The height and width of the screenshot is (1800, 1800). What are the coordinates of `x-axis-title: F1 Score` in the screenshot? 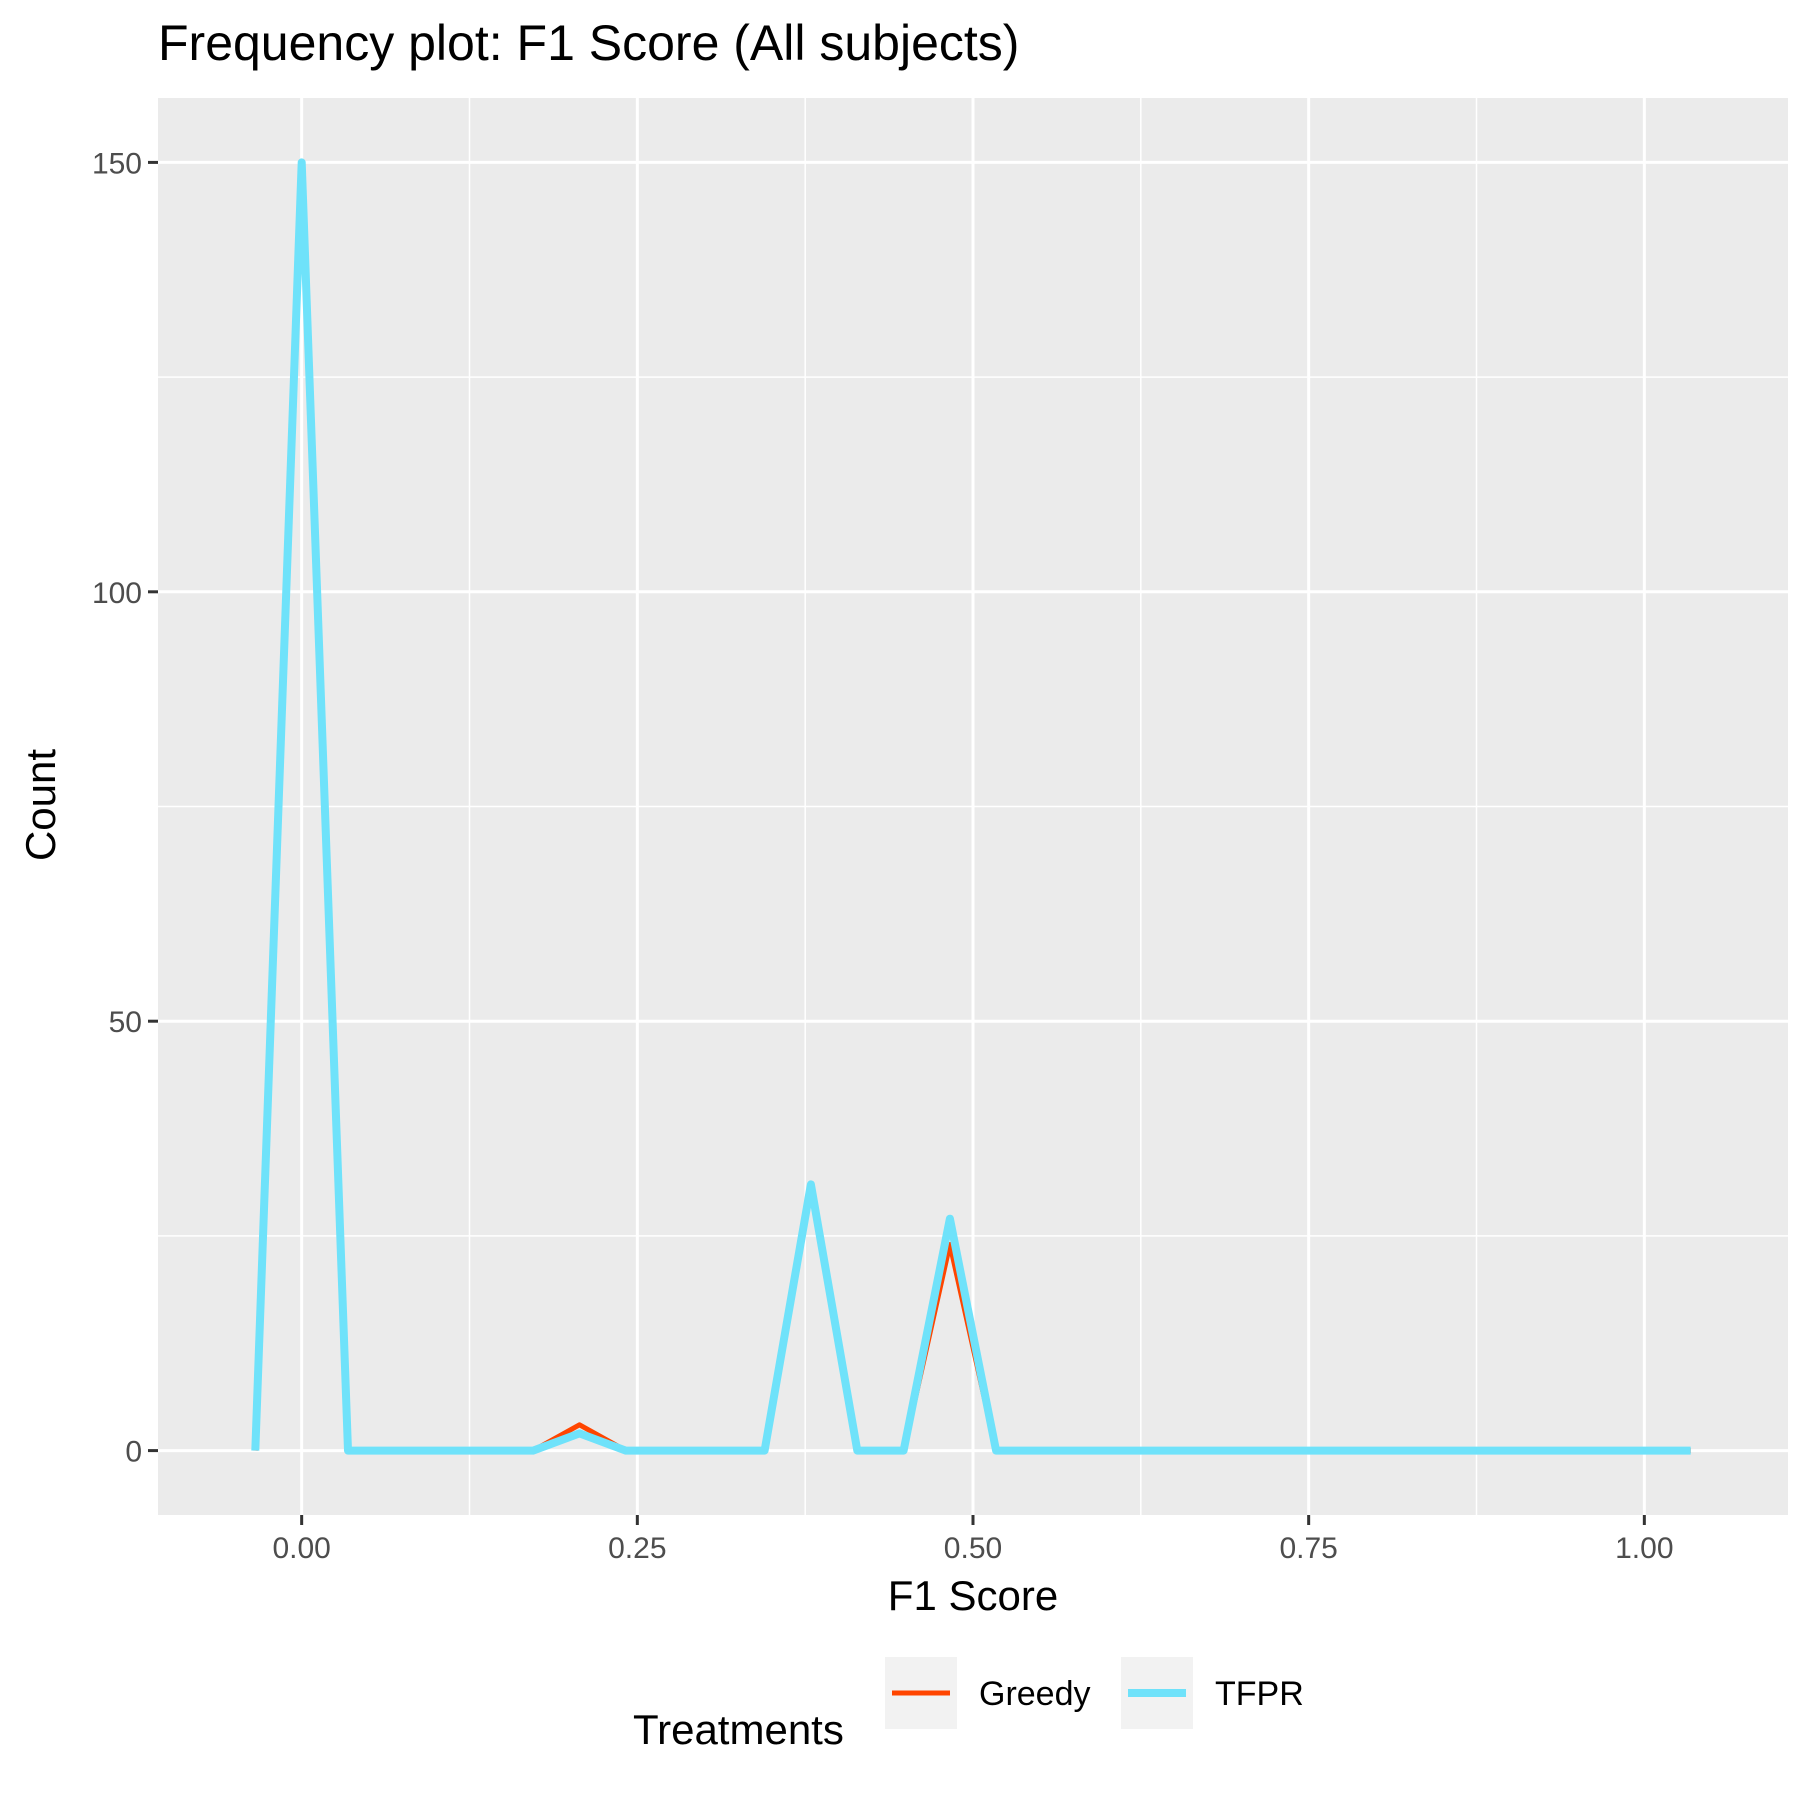 It's located at (973, 1595).